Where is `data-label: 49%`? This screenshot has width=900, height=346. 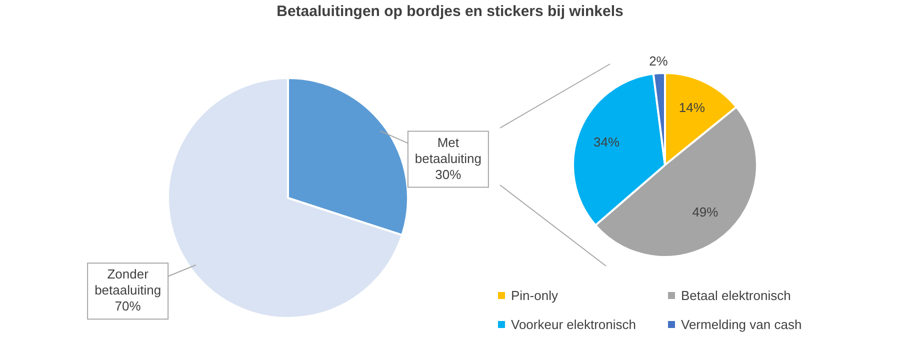 data-label: 49% is located at coordinates (705, 212).